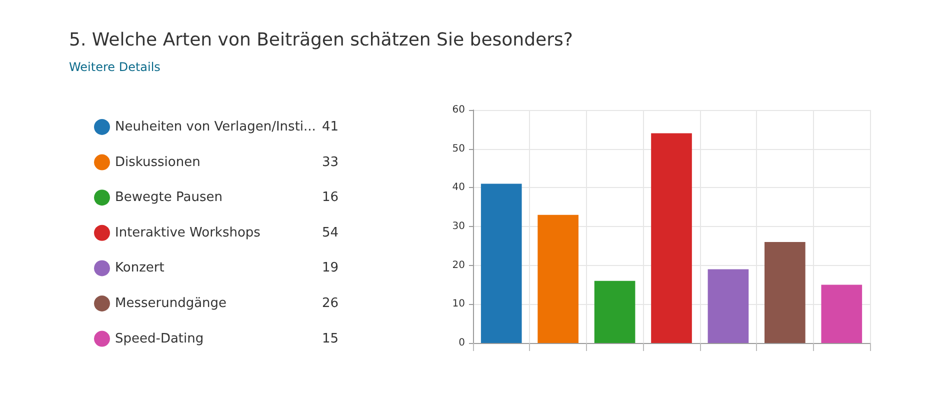 The image size is (949, 398). Describe the element at coordinates (458, 148) in the screenshot. I see `y-tick-label: 50` at that location.